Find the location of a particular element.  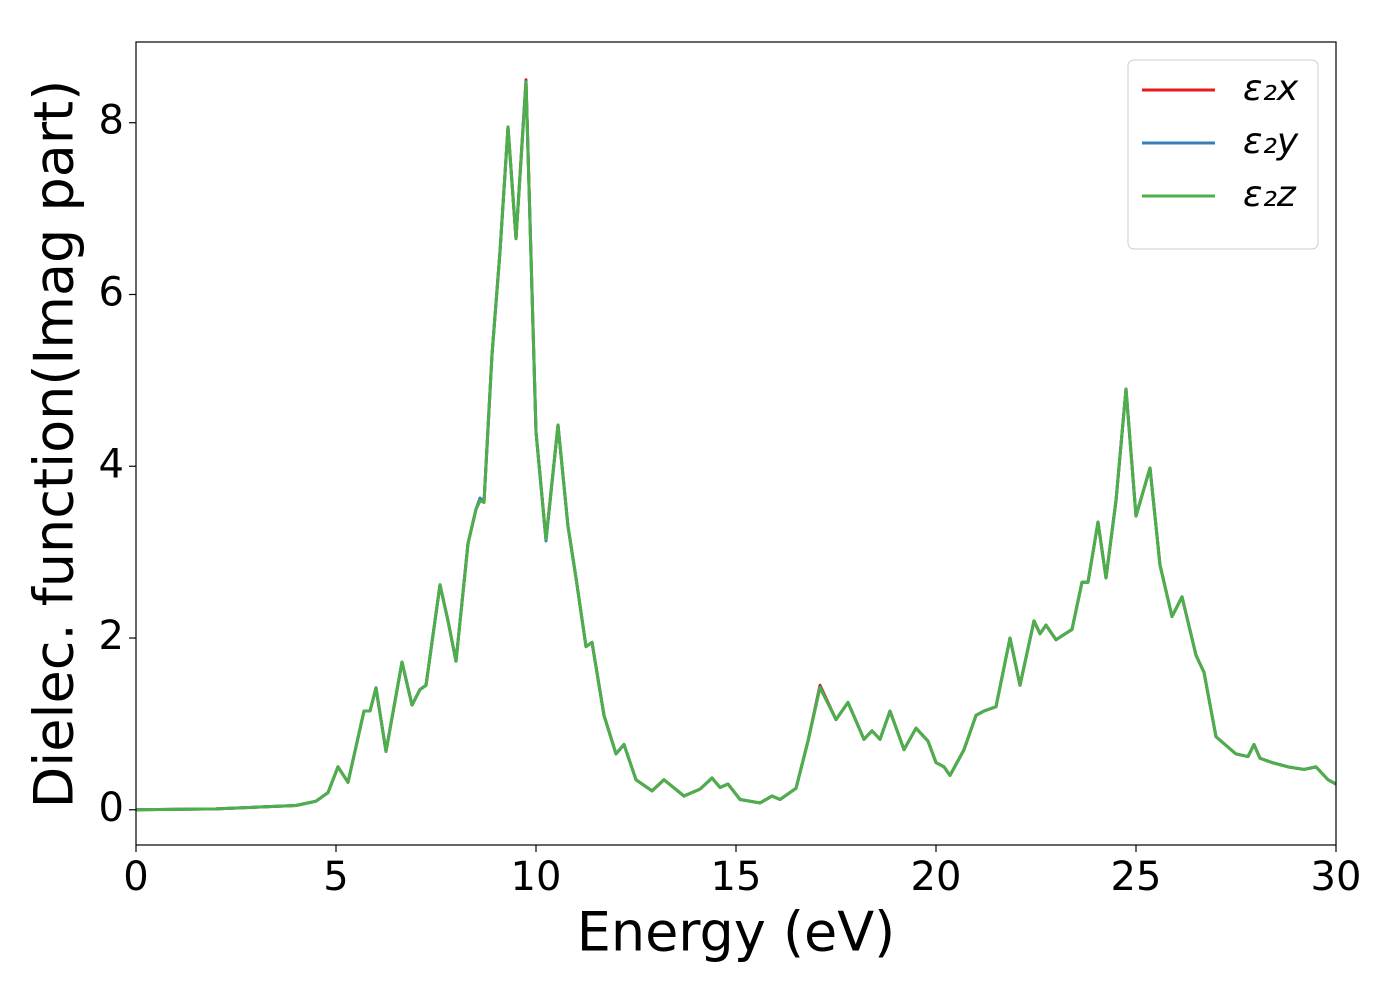

legend-frame is located at coordinates (1223, 154).